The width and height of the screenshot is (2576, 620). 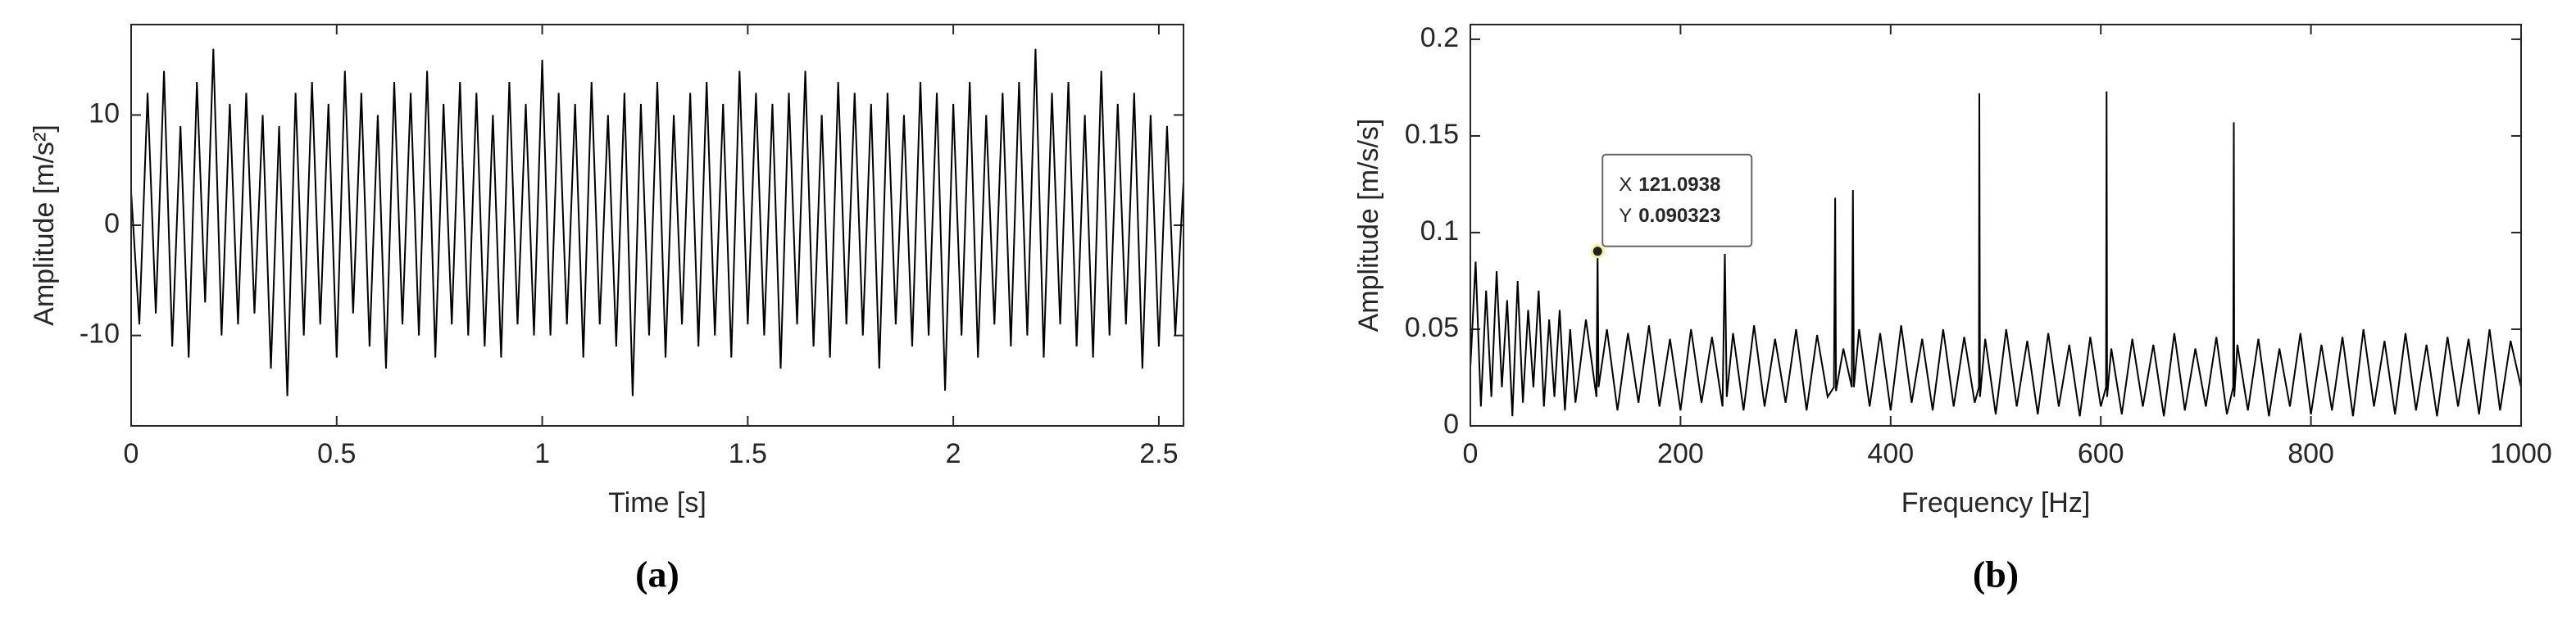 What do you see at coordinates (657, 502) in the screenshot?
I see `x-axis-label: Time [s]` at bounding box center [657, 502].